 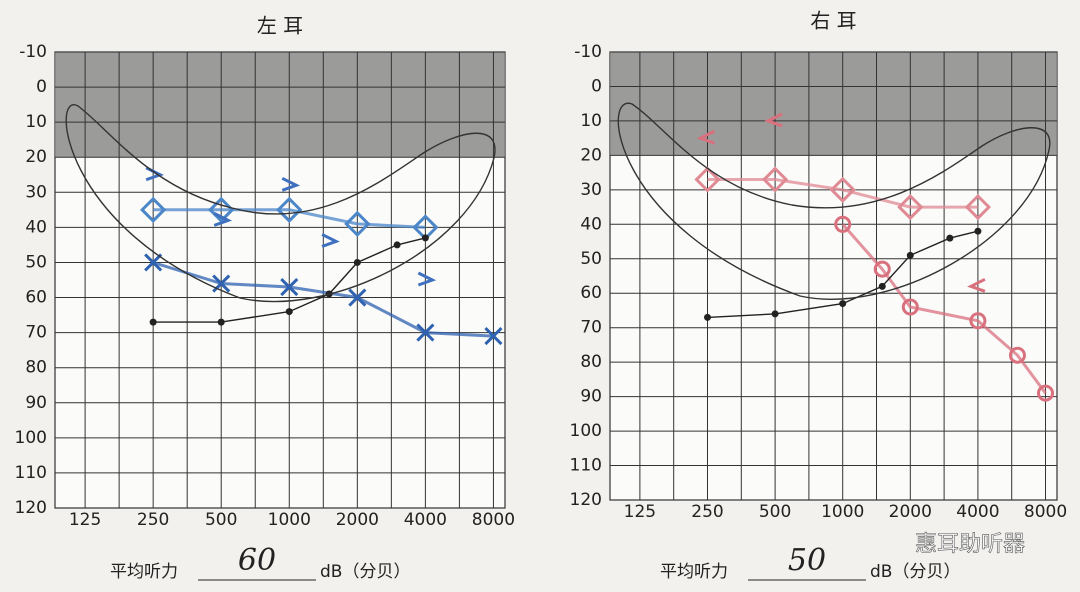 I want to click on watermark: 惠耳助听器, so click(x=970, y=544).